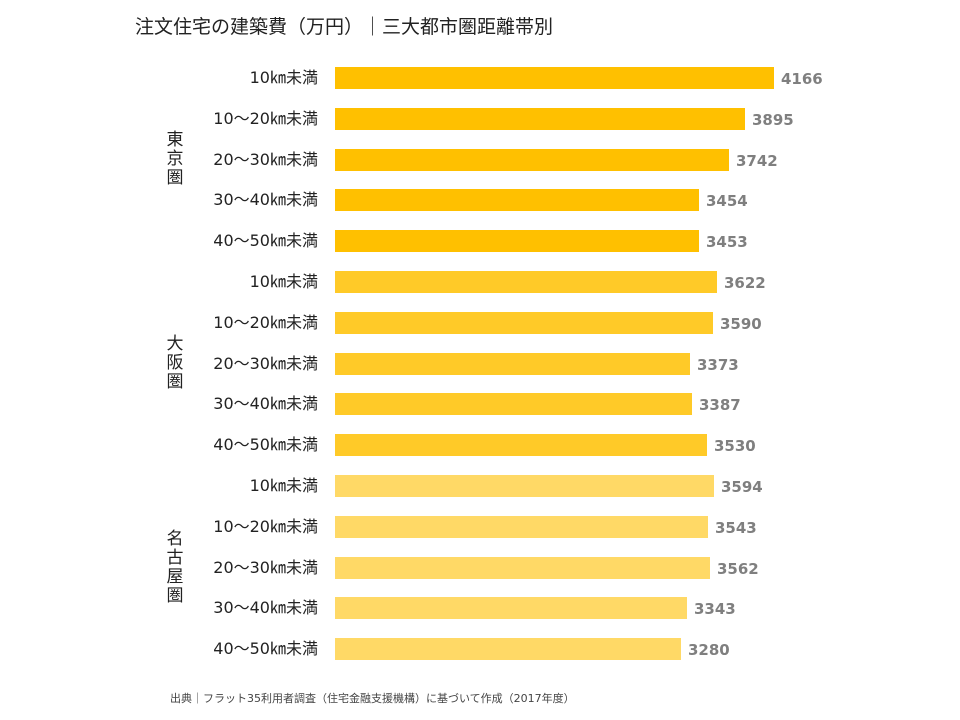 The height and width of the screenshot is (720, 960). What do you see at coordinates (802, 79) in the screenshot?
I see `data-label: 4166` at bounding box center [802, 79].